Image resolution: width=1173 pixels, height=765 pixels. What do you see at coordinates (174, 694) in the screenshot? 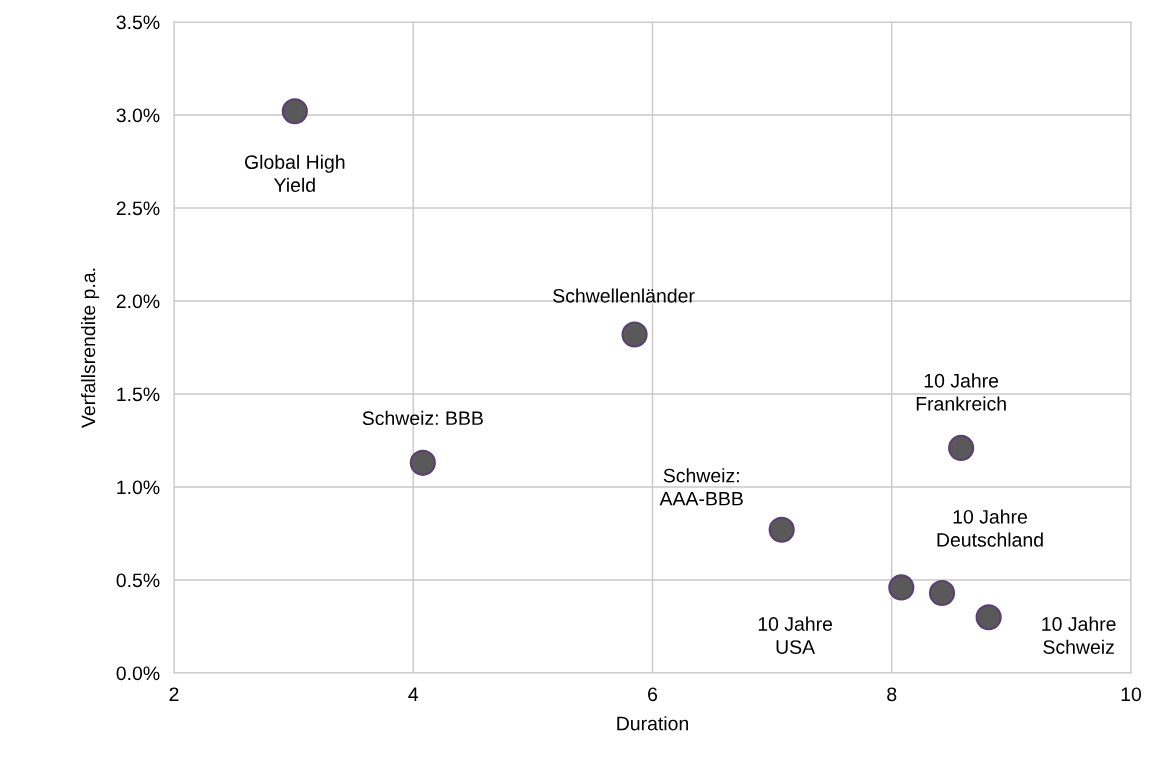
I see `x-tick-label: 2` at bounding box center [174, 694].